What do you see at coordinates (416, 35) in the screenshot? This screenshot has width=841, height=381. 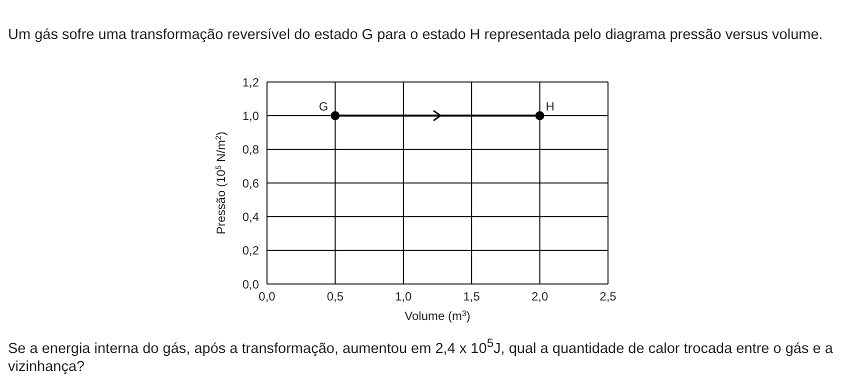 I see `chart-title: Um gás sofre uma transformação reversível do estado G para o estado H representada pelo diagrama pressão versus volume.` at bounding box center [416, 35].